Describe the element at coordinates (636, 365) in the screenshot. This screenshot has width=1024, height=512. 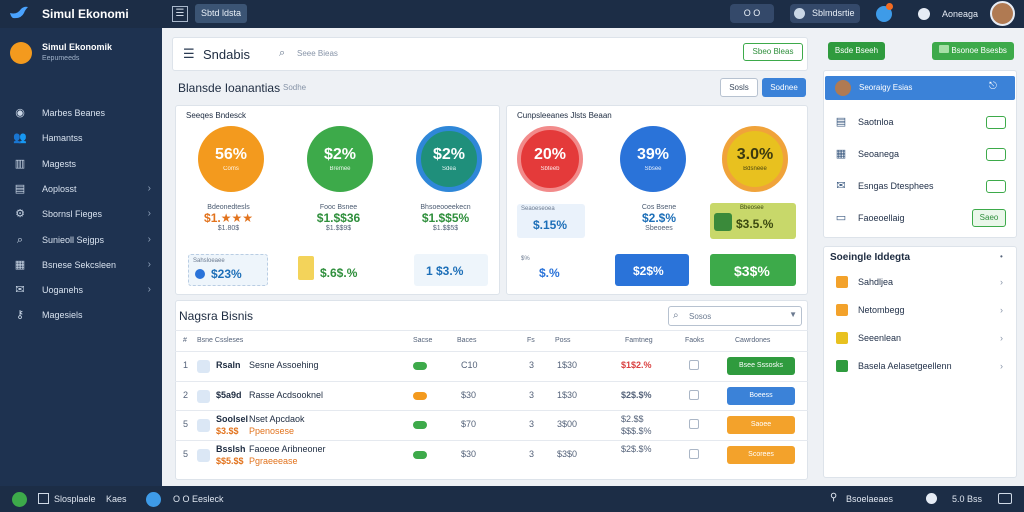
I see `row-pct: $1$2.%` at that location.